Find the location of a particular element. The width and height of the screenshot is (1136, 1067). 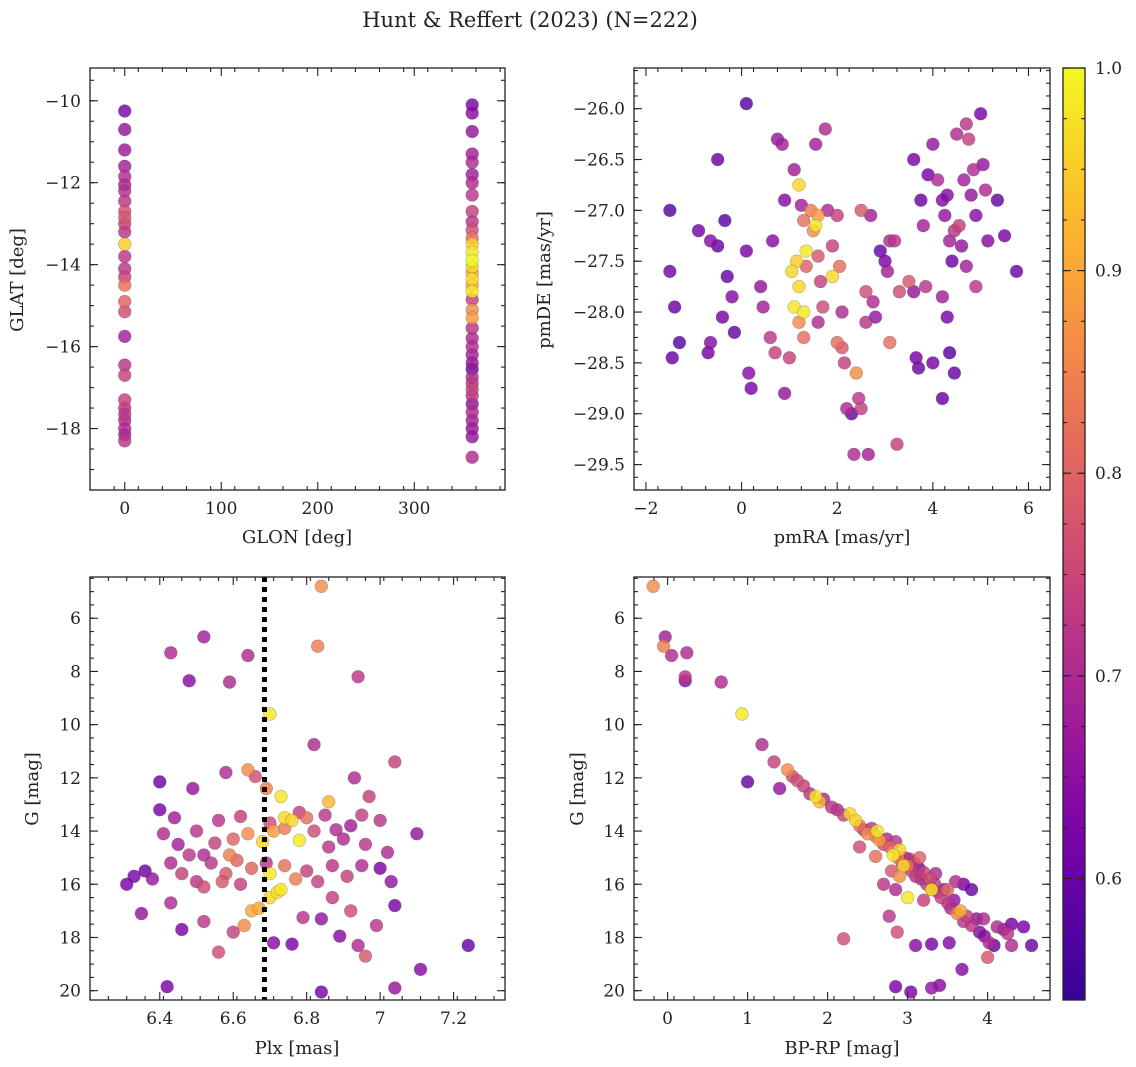

y-axis-label: GLAT [deg] is located at coordinates (17, 280).